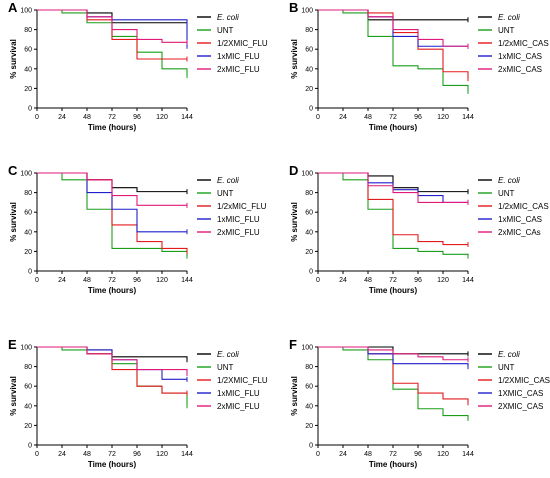 Image resolution: width=550 pixels, height=478 pixels. I want to click on legend-label: 2xMIC_CAs, so click(519, 232).